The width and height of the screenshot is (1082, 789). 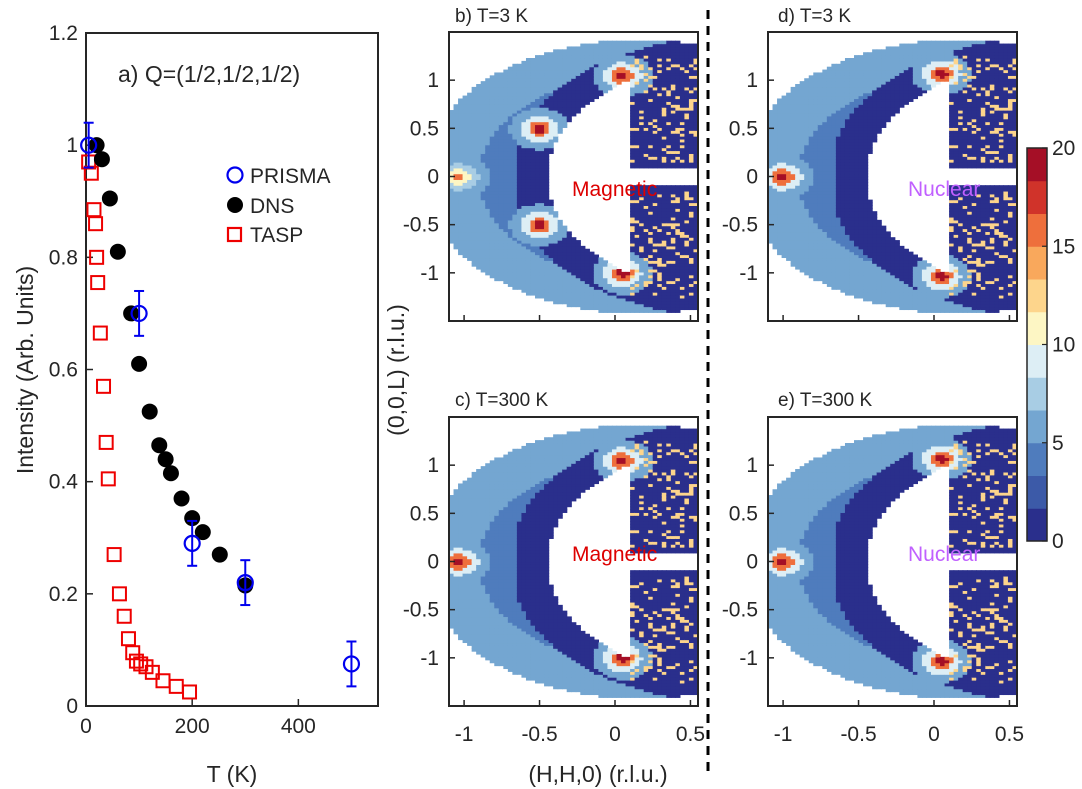 What do you see at coordinates (109, 198) in the screenshot?
I see `dns-point` at bounding box center [109, 198].